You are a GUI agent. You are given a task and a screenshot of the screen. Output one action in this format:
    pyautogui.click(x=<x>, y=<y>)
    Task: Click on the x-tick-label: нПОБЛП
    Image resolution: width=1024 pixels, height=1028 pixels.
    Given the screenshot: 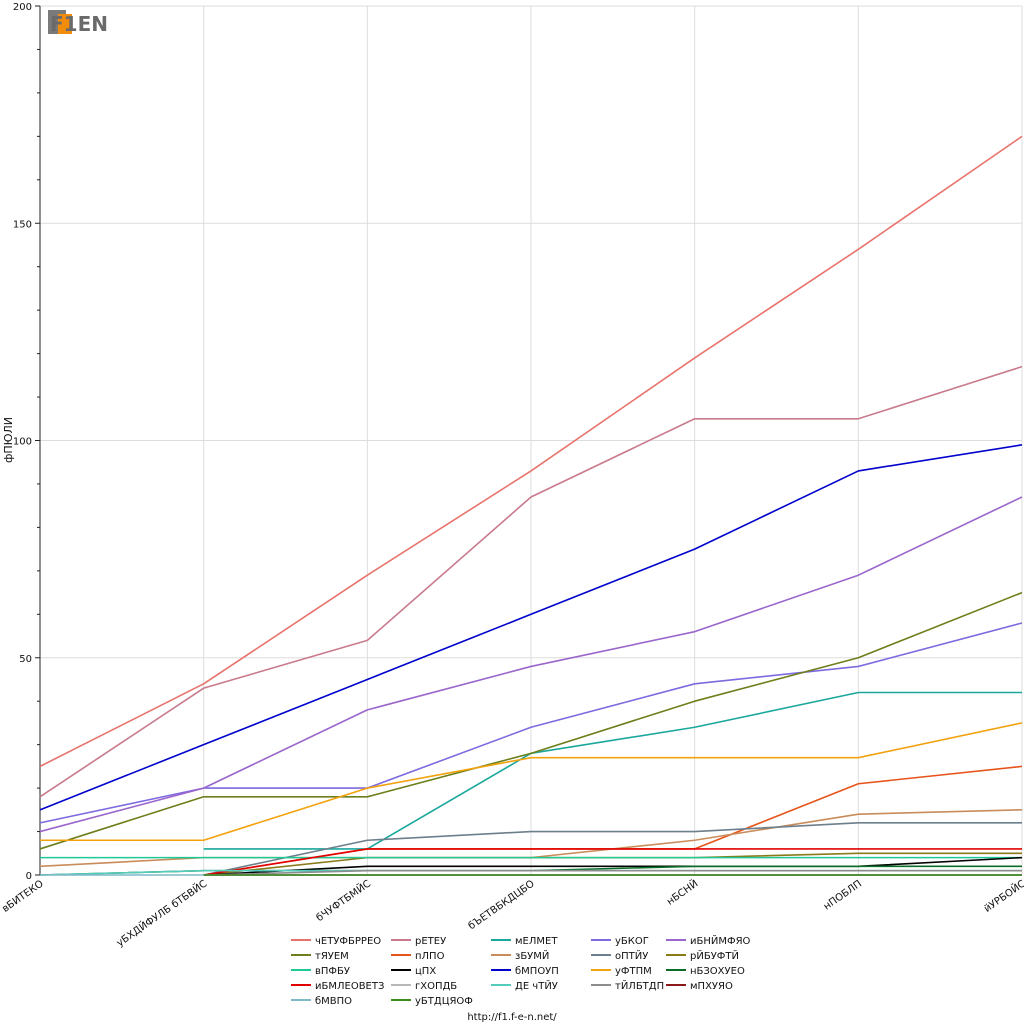 What is the action you would take?
    pyautogui.click(x=843, y=895)
    